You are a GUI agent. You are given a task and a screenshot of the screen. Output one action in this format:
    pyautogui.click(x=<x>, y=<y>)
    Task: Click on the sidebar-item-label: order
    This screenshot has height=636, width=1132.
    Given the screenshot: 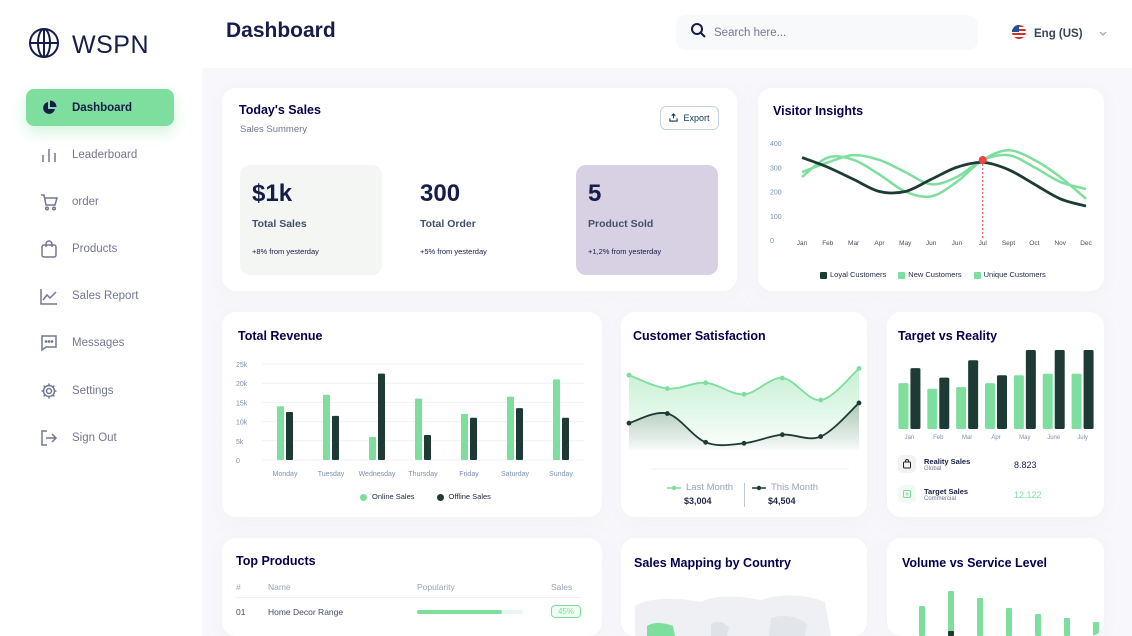 What is the action you would take?
    pyautogui.click(x=85, y=201)
    